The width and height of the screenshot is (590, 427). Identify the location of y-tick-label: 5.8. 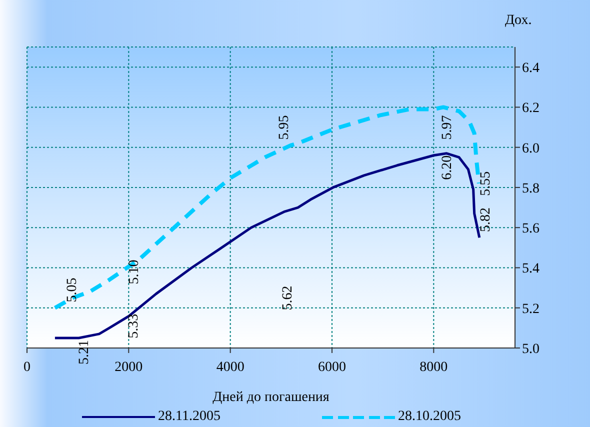
(531, 188).